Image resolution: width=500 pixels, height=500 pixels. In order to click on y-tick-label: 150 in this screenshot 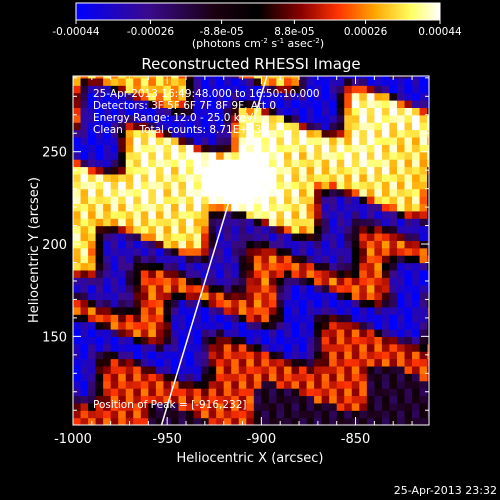, I will do `click(54, 337)`.